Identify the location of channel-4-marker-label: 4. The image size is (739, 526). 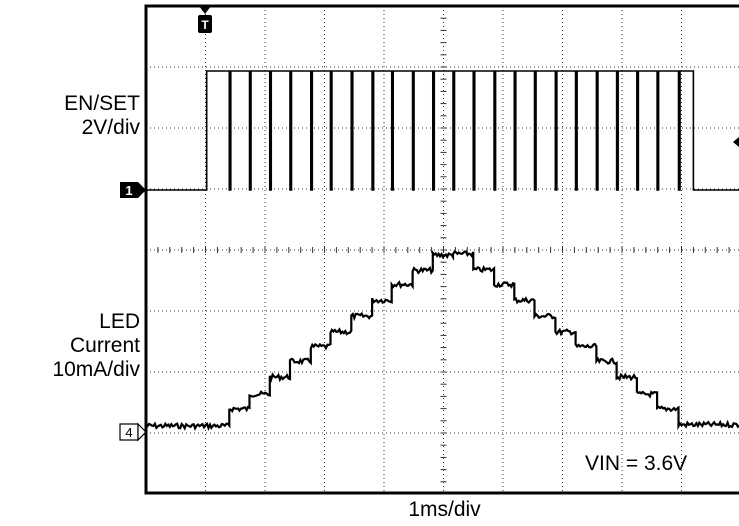
(128, 432).